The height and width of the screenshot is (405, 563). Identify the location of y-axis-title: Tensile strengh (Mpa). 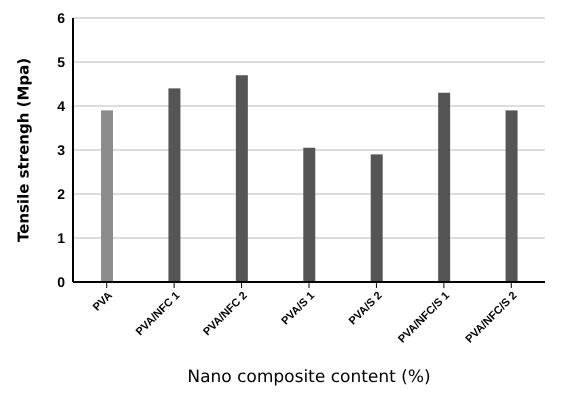
(23, 150).